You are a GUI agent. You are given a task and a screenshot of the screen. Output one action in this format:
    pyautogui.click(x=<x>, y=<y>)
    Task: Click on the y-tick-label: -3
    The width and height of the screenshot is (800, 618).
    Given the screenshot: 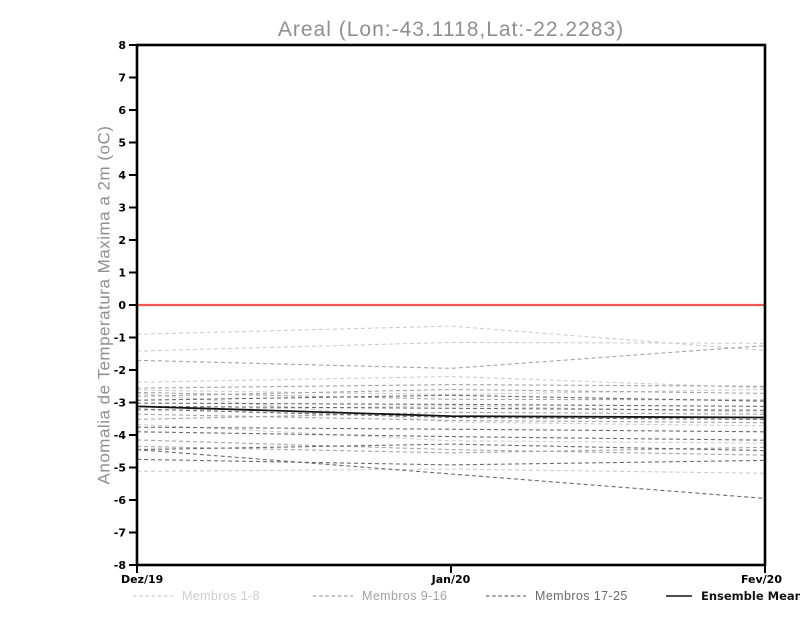 What is the action you would take?
    pyautogui.click(x=120, y=403)
    